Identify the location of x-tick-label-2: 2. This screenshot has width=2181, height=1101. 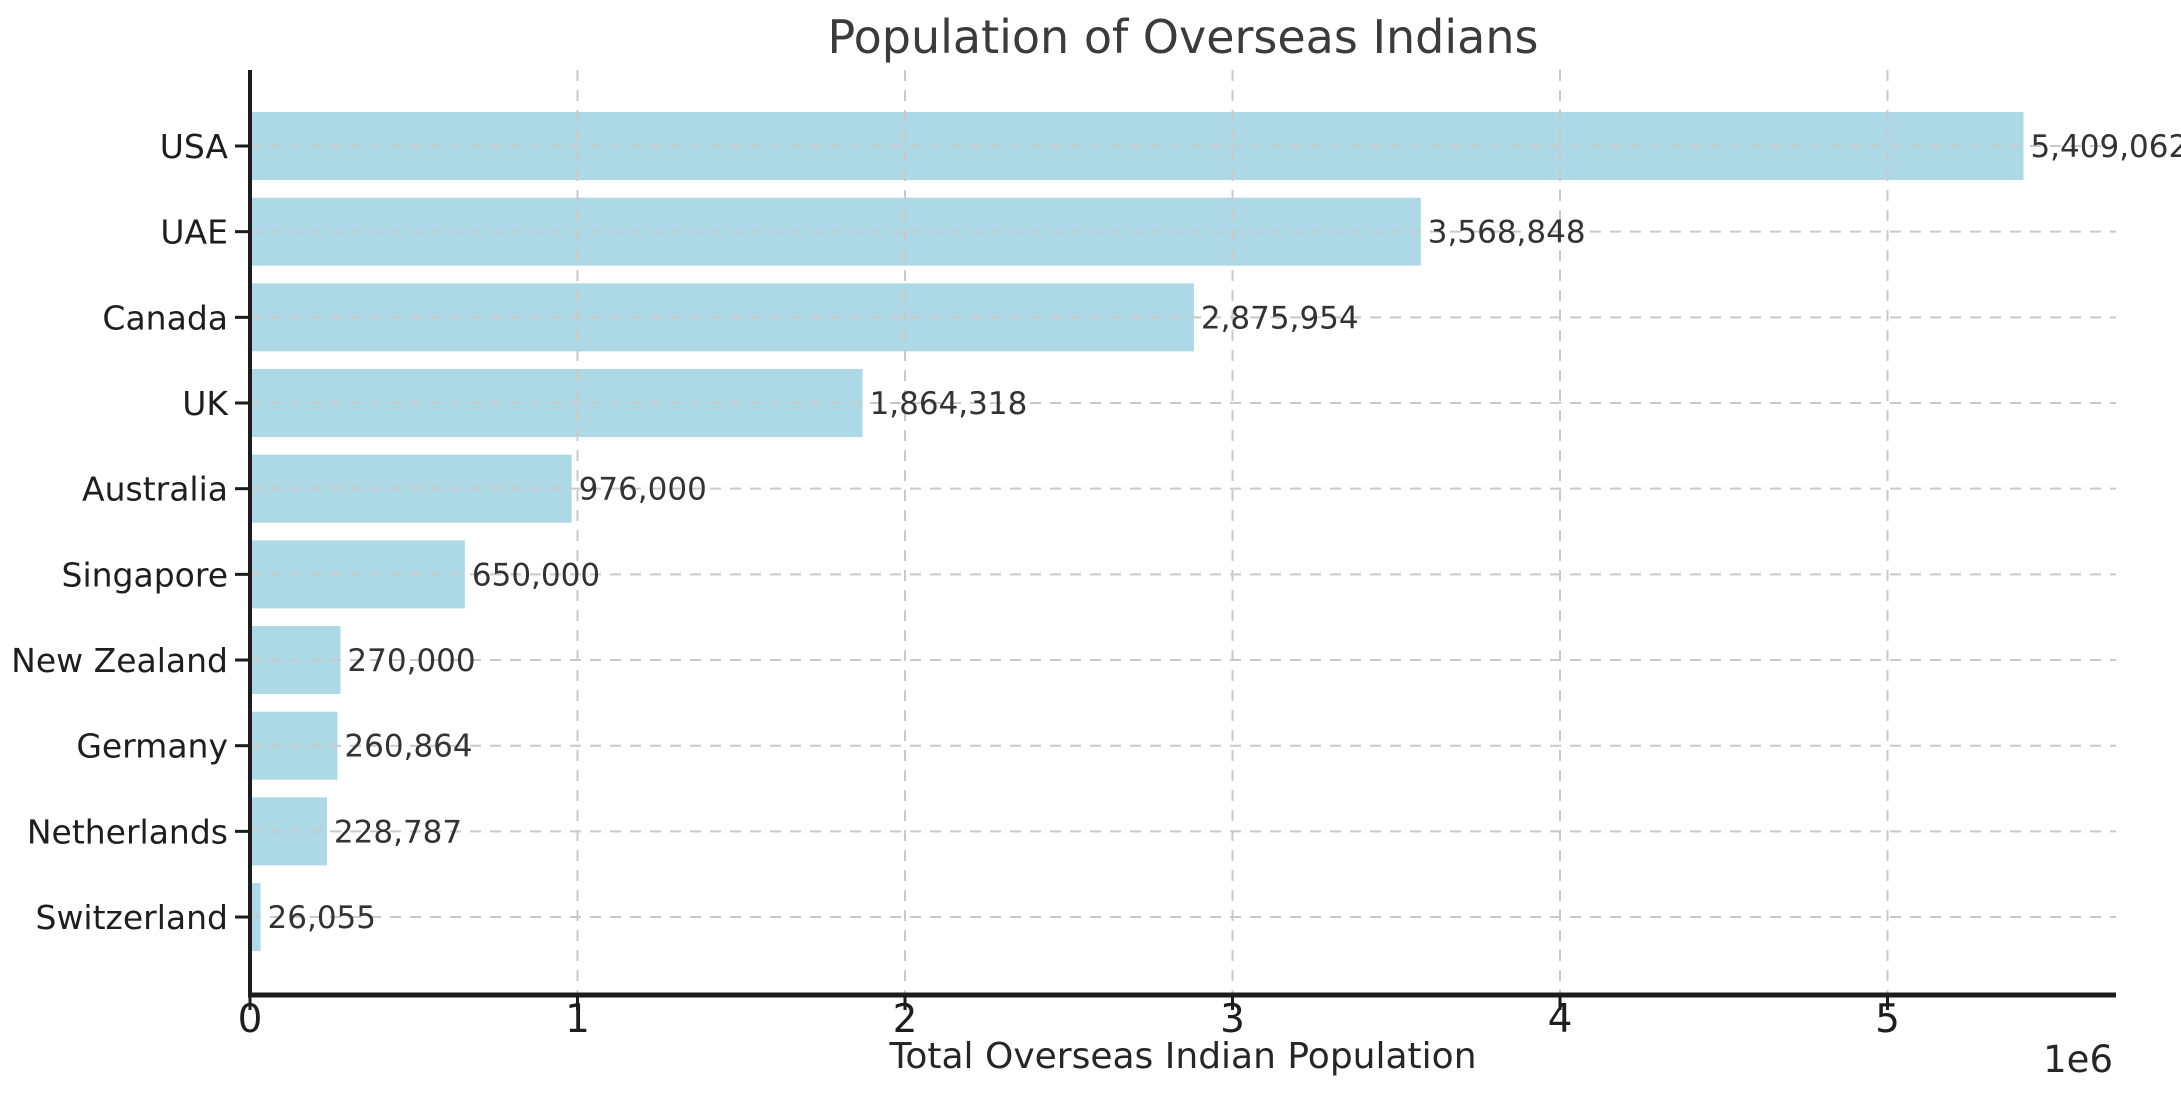
(905, 1019).